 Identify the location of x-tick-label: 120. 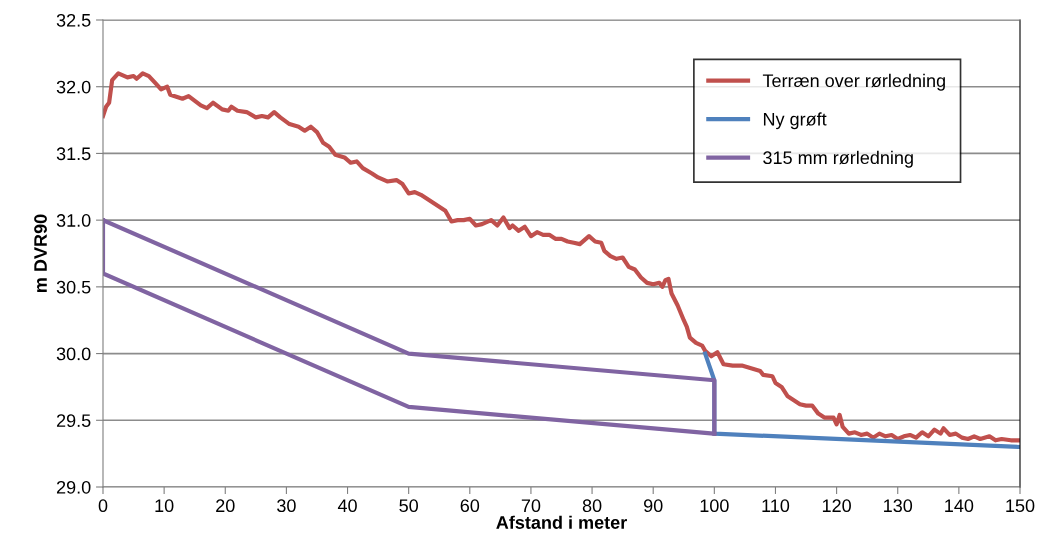
(836, 506).